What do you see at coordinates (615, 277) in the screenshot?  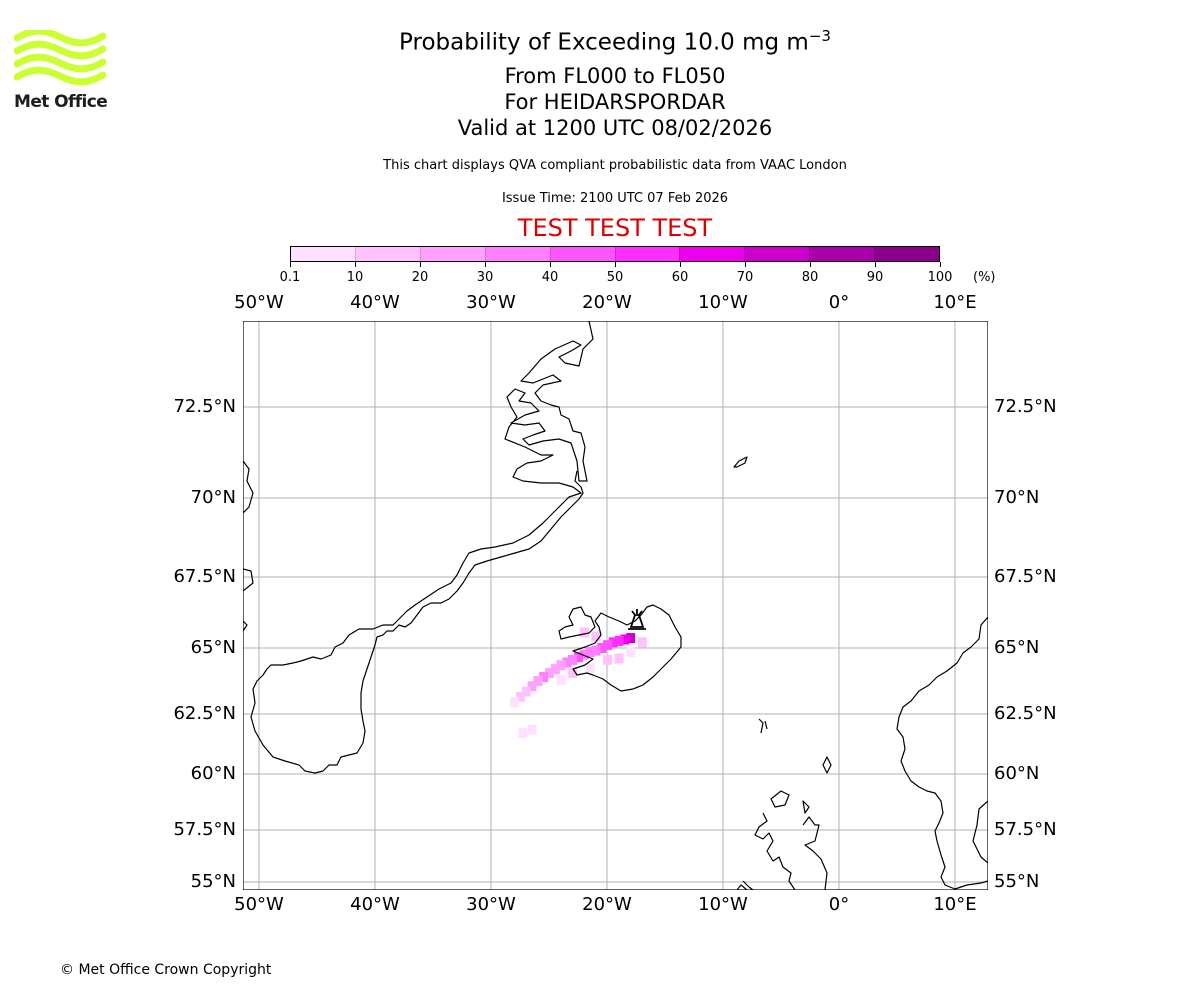 I see `colorbar-tick-label: 50` at bounding box center [615, 277].